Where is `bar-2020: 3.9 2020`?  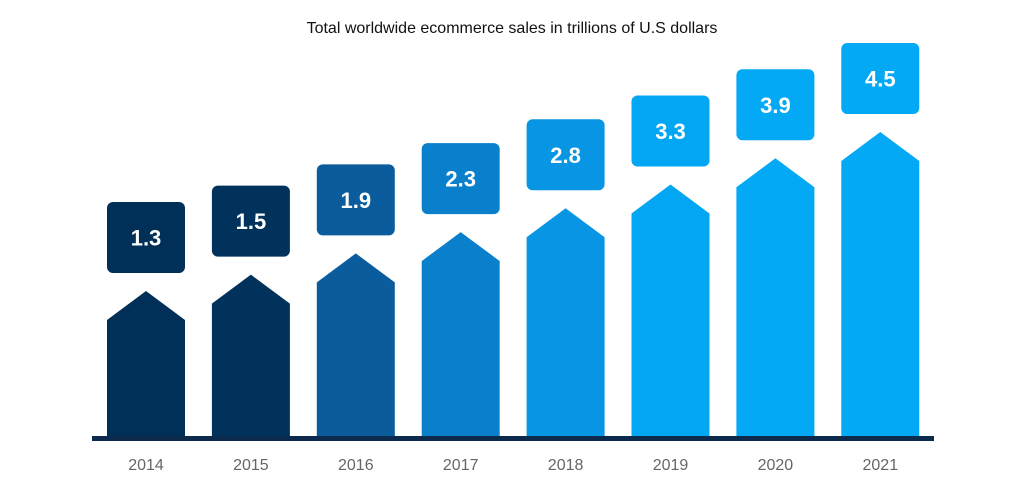 bar-2020: 3.9 2020 is located at coordinates (775, 271).